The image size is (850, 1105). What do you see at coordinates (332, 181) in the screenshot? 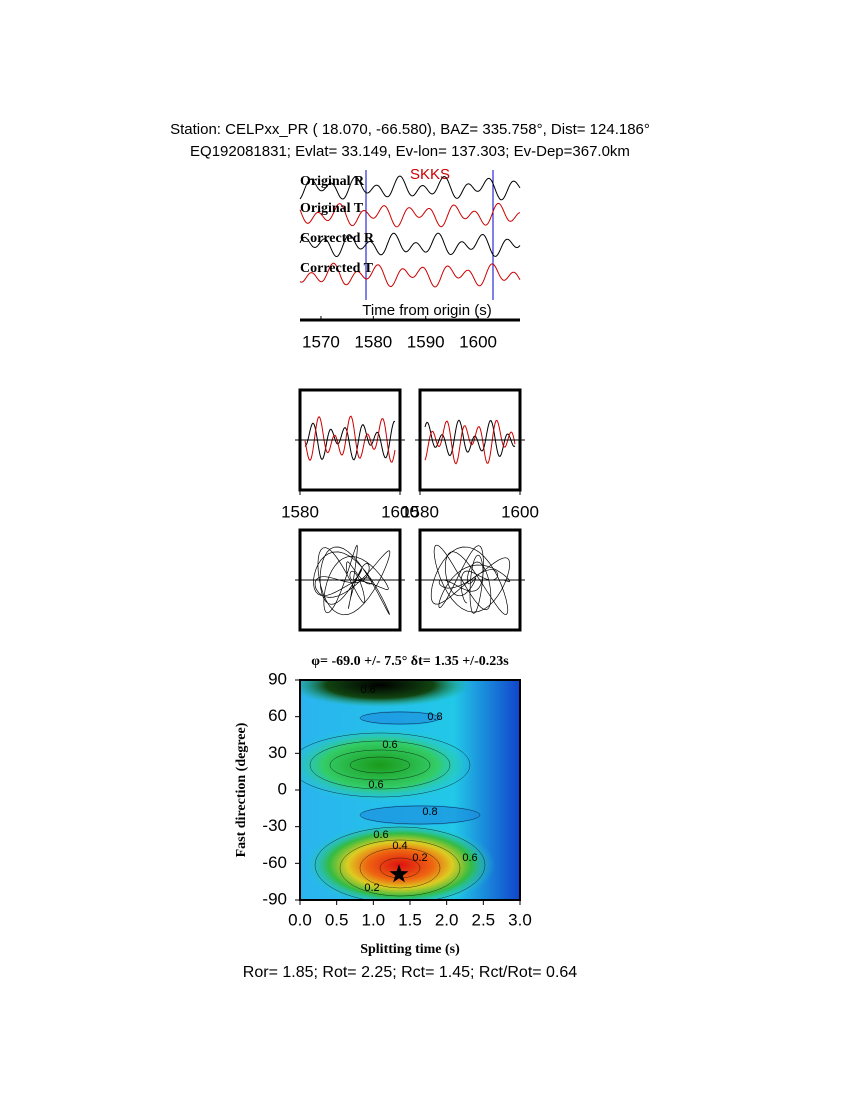
I see `trace-label: Original R` at bounding box center [332, 181].